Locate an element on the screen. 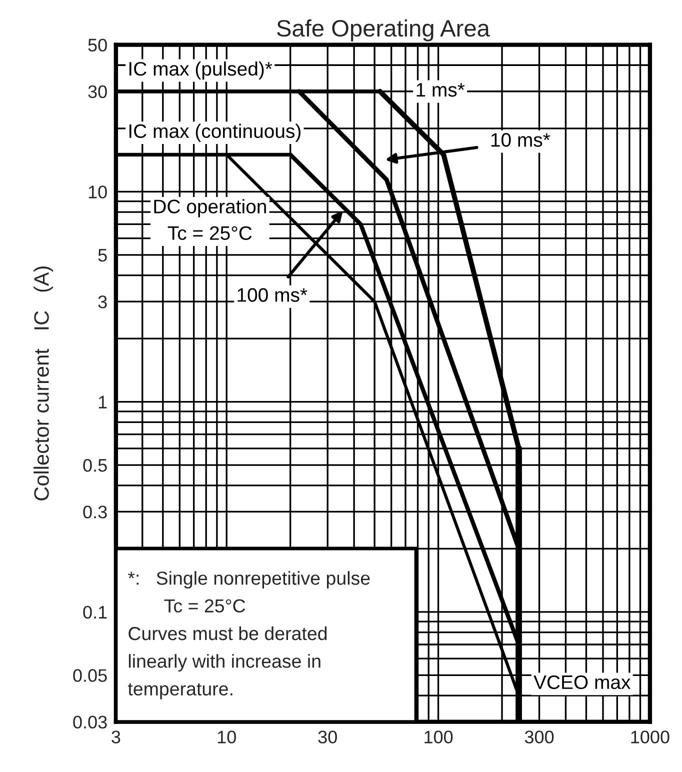  y-tick-label: 0.5 is located at coordinates (95, 465).